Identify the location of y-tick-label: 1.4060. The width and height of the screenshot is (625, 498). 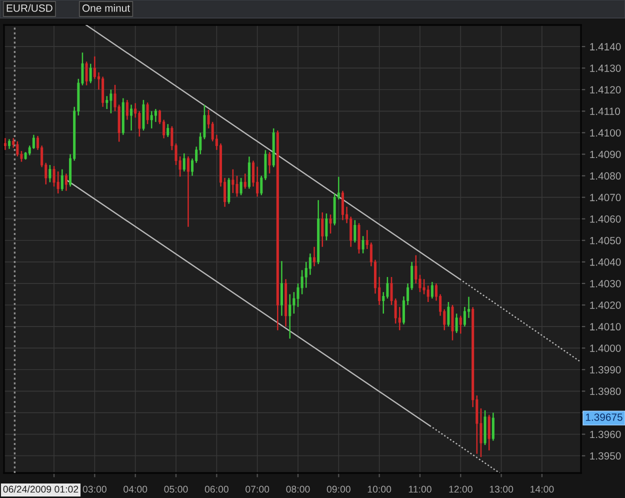
(605, 219).